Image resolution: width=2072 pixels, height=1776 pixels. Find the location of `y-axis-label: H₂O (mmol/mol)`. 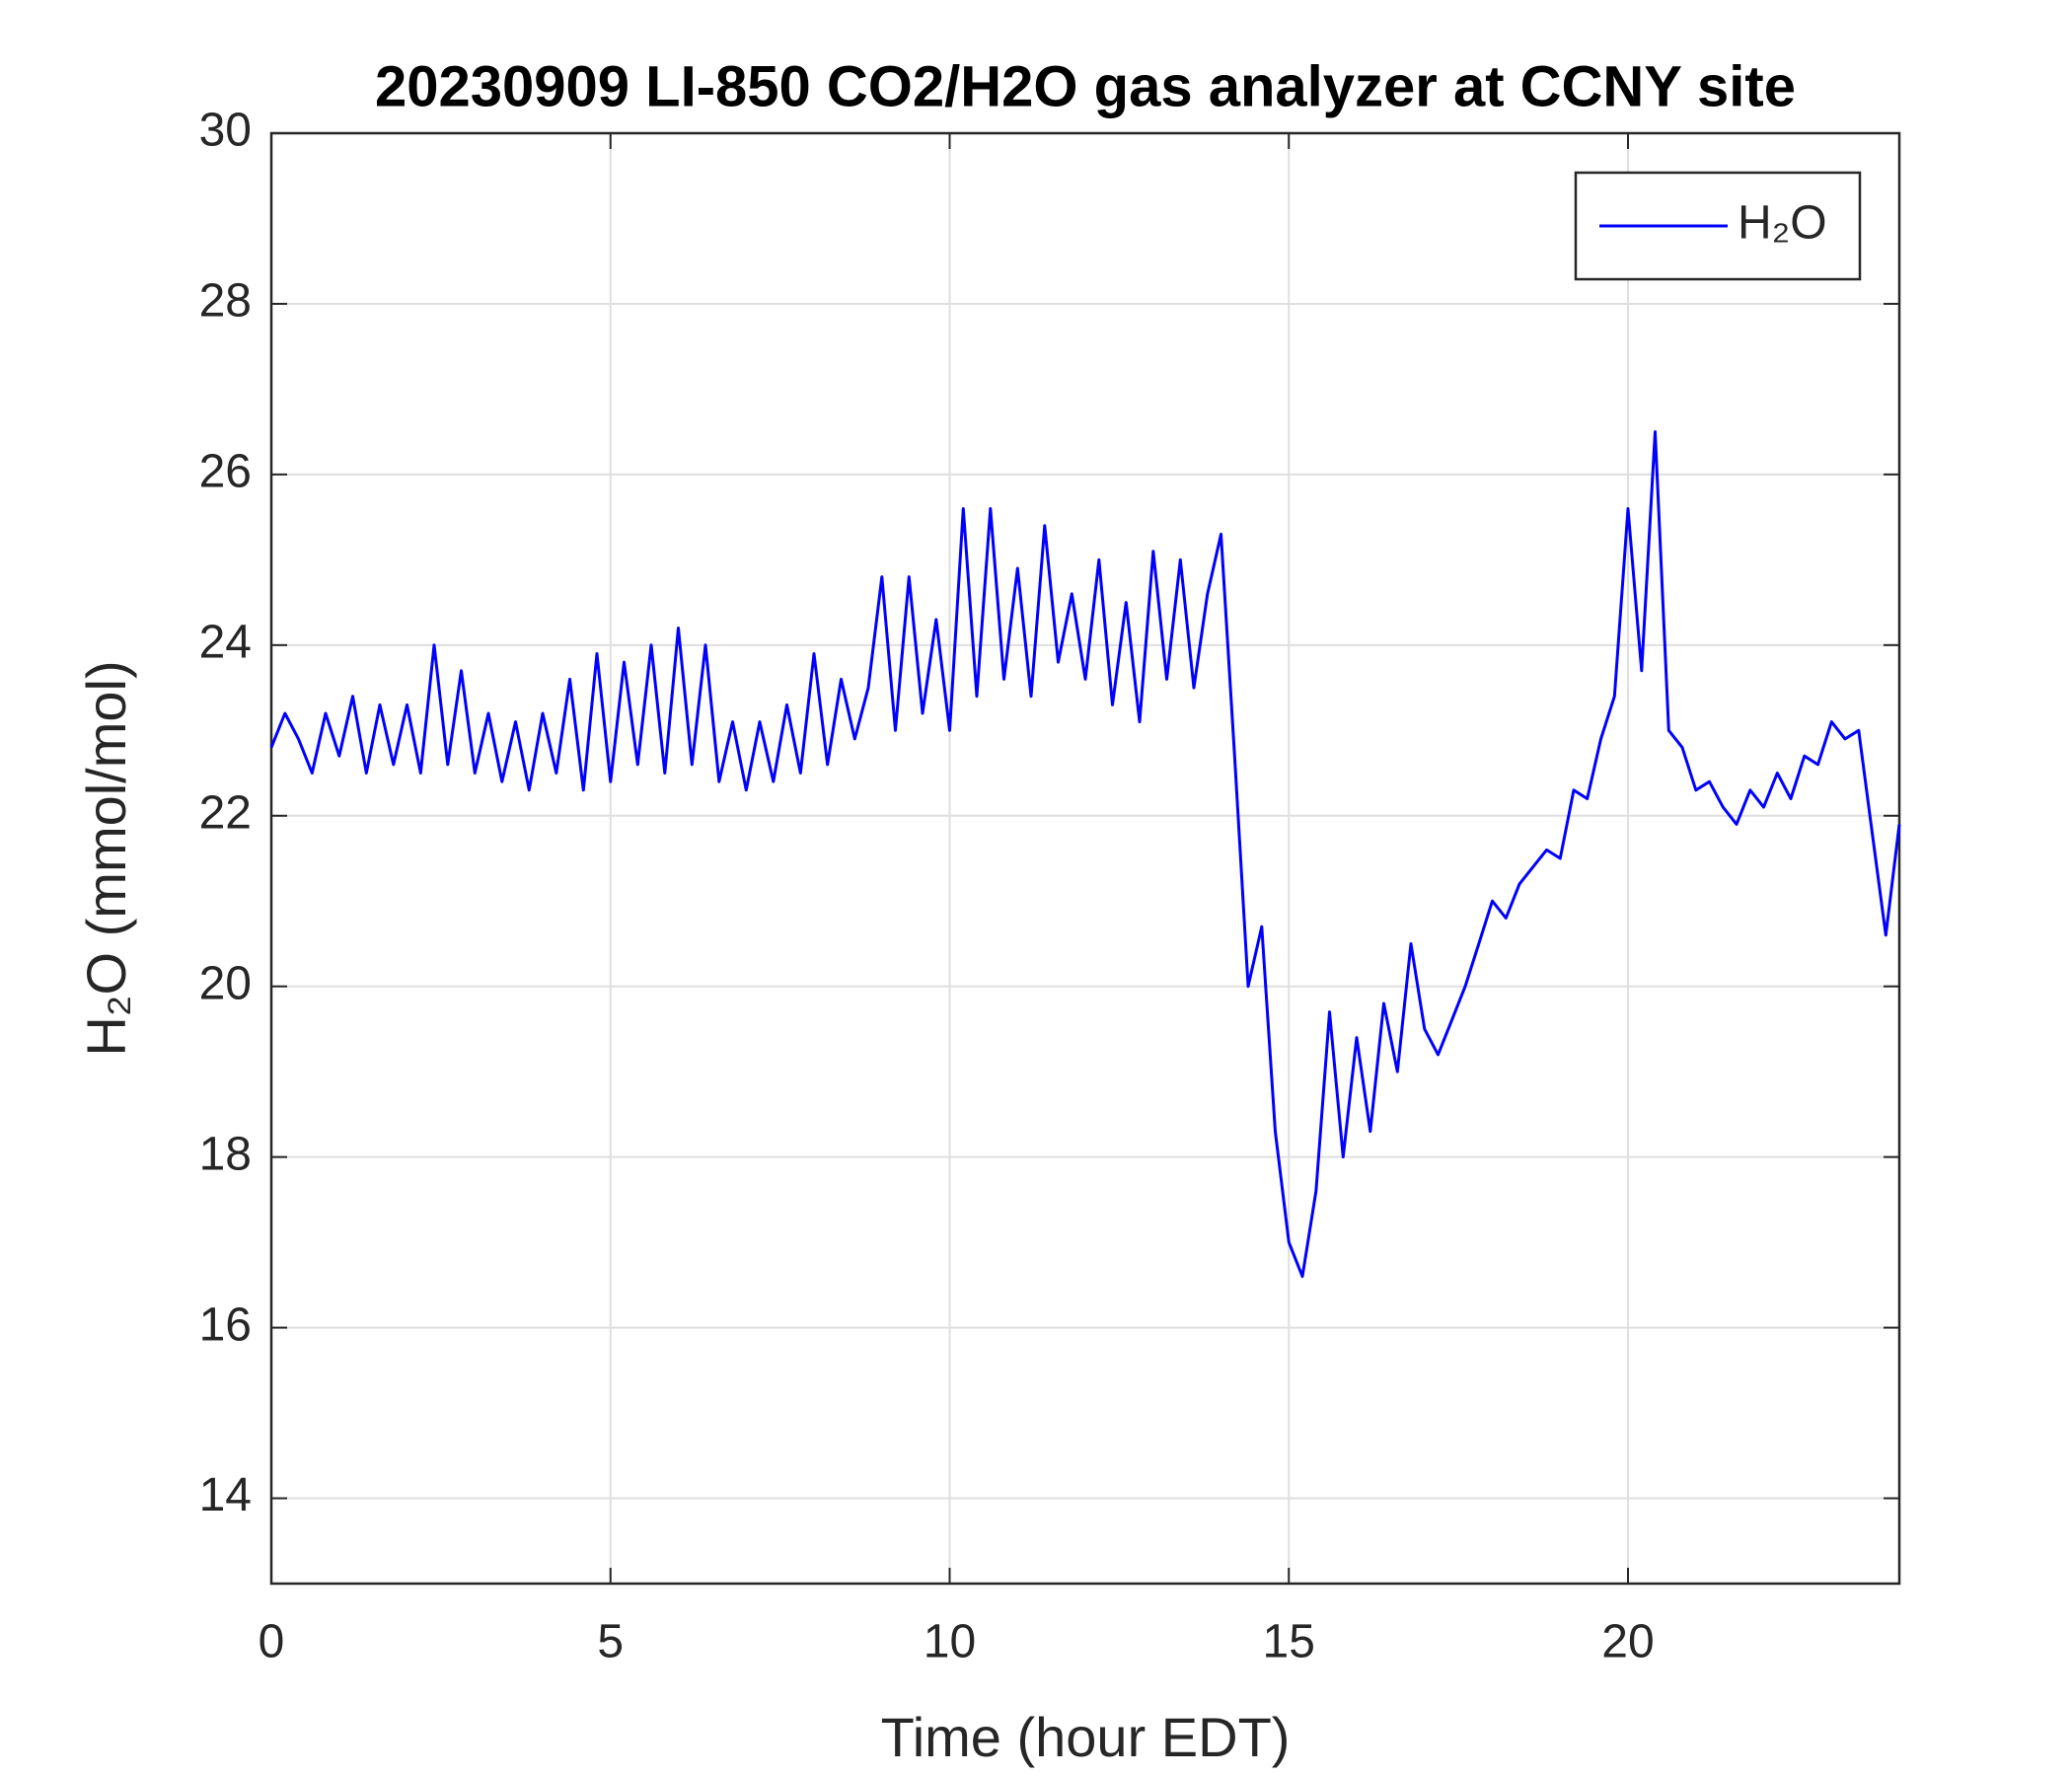

y-axis-label: H₂O (mmol/mol) is located at coordinates (106, 858).